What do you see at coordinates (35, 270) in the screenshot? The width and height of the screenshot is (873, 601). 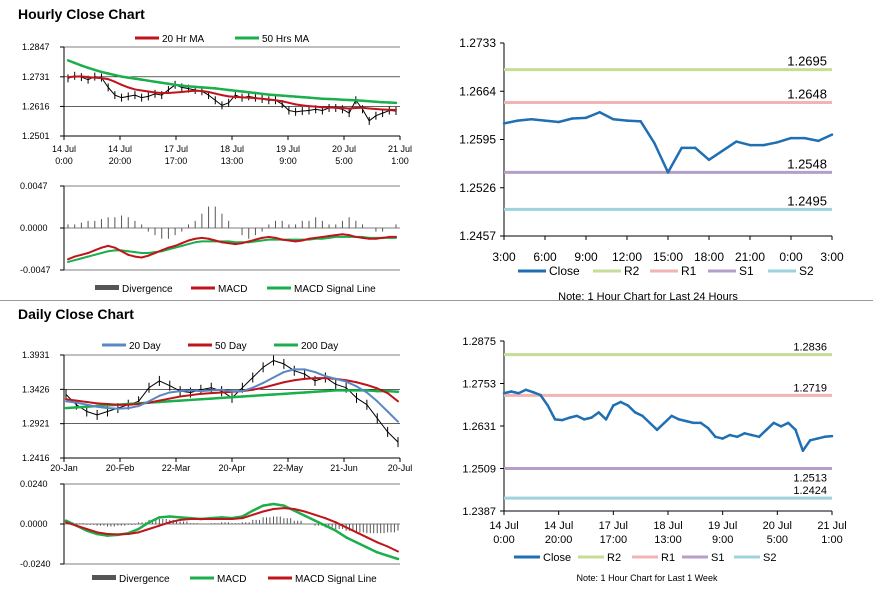 I see `y-tick-label: -0.0047` at bounding box center [35, 270].